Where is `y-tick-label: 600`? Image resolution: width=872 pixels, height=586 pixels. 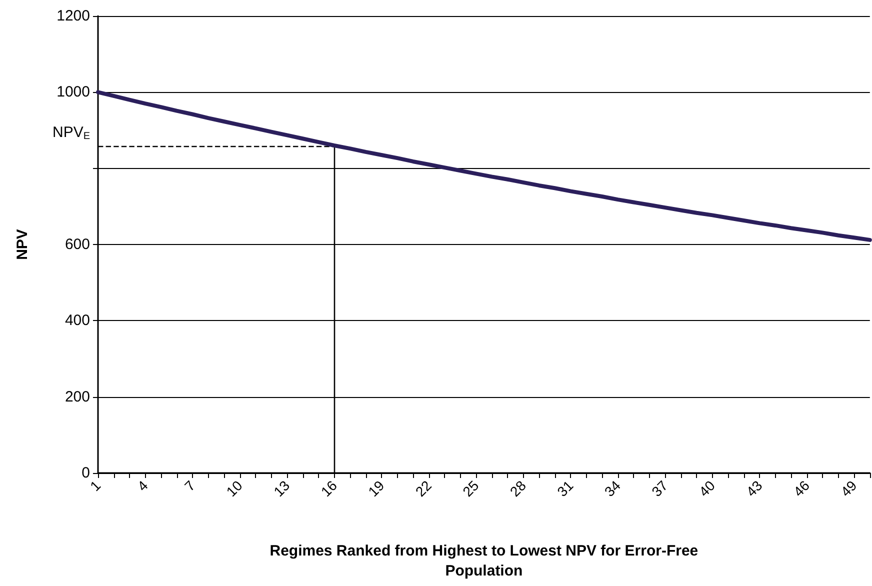
y-tick-label: 600 is located at coordinates (77, 244).